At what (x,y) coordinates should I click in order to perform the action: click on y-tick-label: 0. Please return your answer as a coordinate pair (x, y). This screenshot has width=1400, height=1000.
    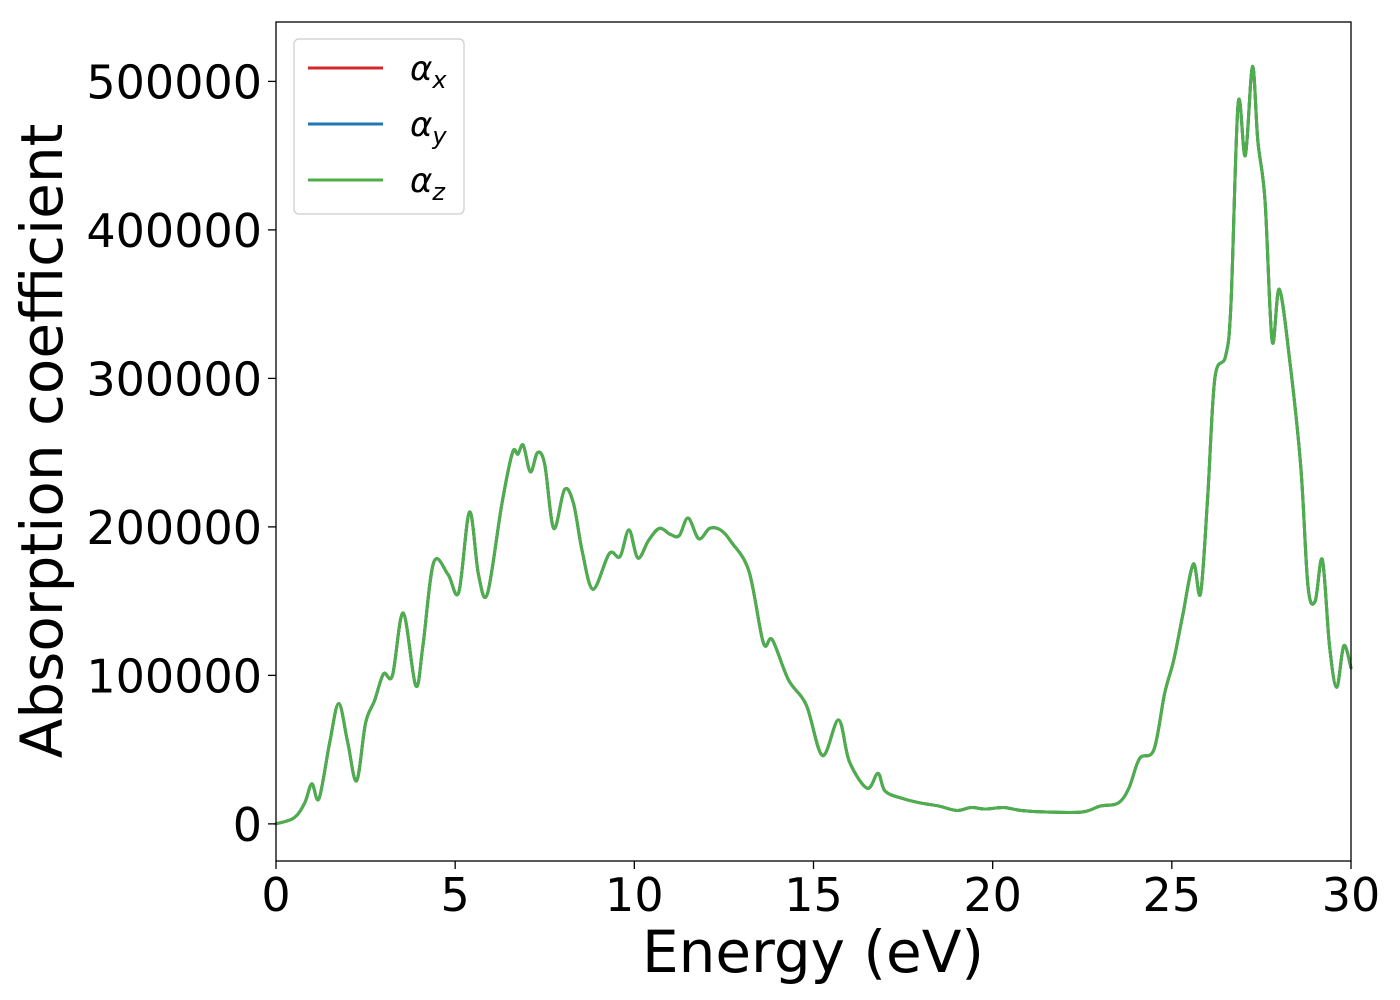
    Looking at the image, I should click on (247, 825).